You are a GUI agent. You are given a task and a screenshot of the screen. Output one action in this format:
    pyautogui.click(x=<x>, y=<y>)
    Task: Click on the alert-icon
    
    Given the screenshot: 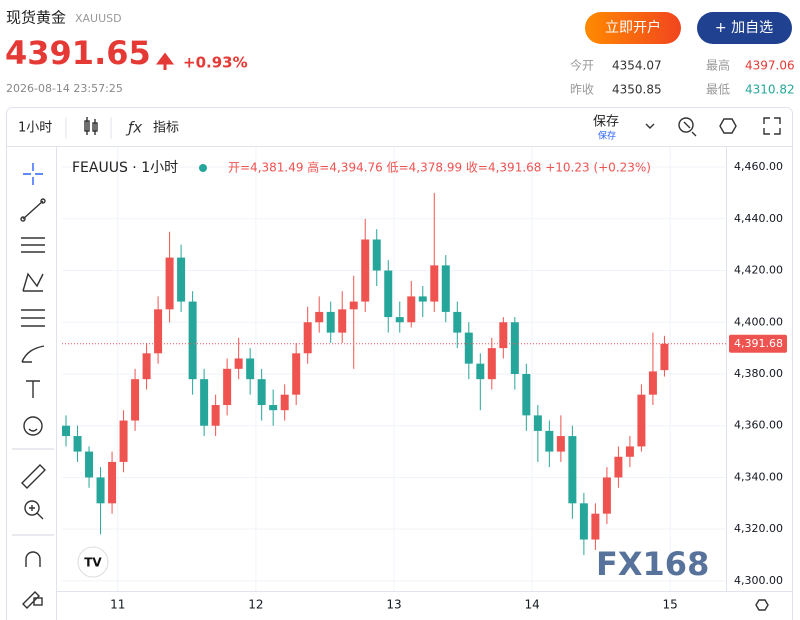 What is the action you would take?
    pyautogui.click(x=687, y=127)
    